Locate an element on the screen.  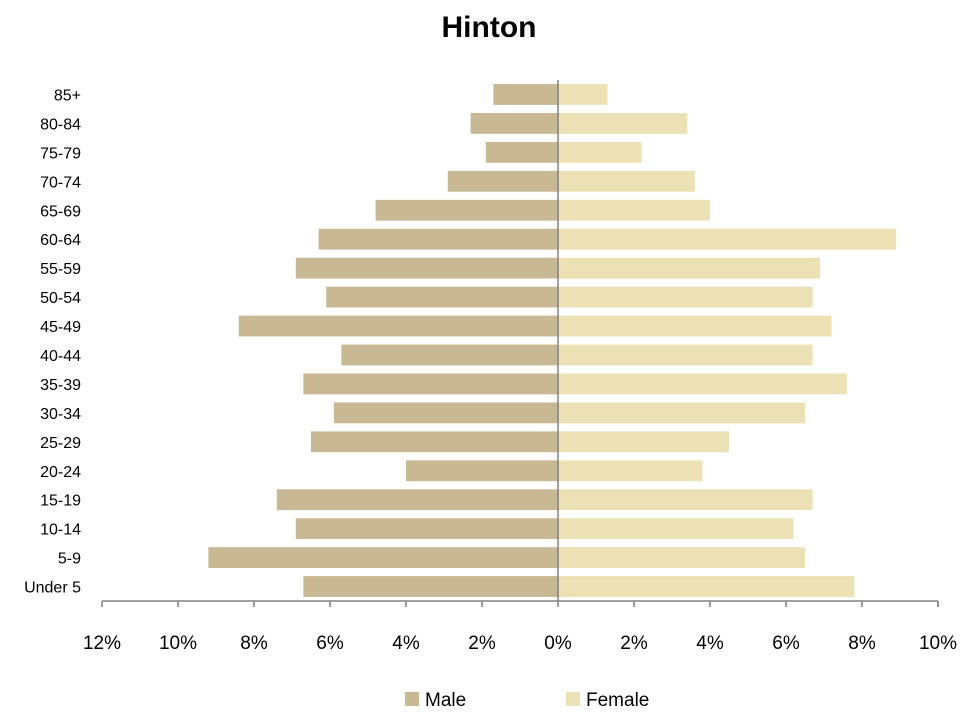
x-tick-label: 12% is located at coordinates (102, 643).